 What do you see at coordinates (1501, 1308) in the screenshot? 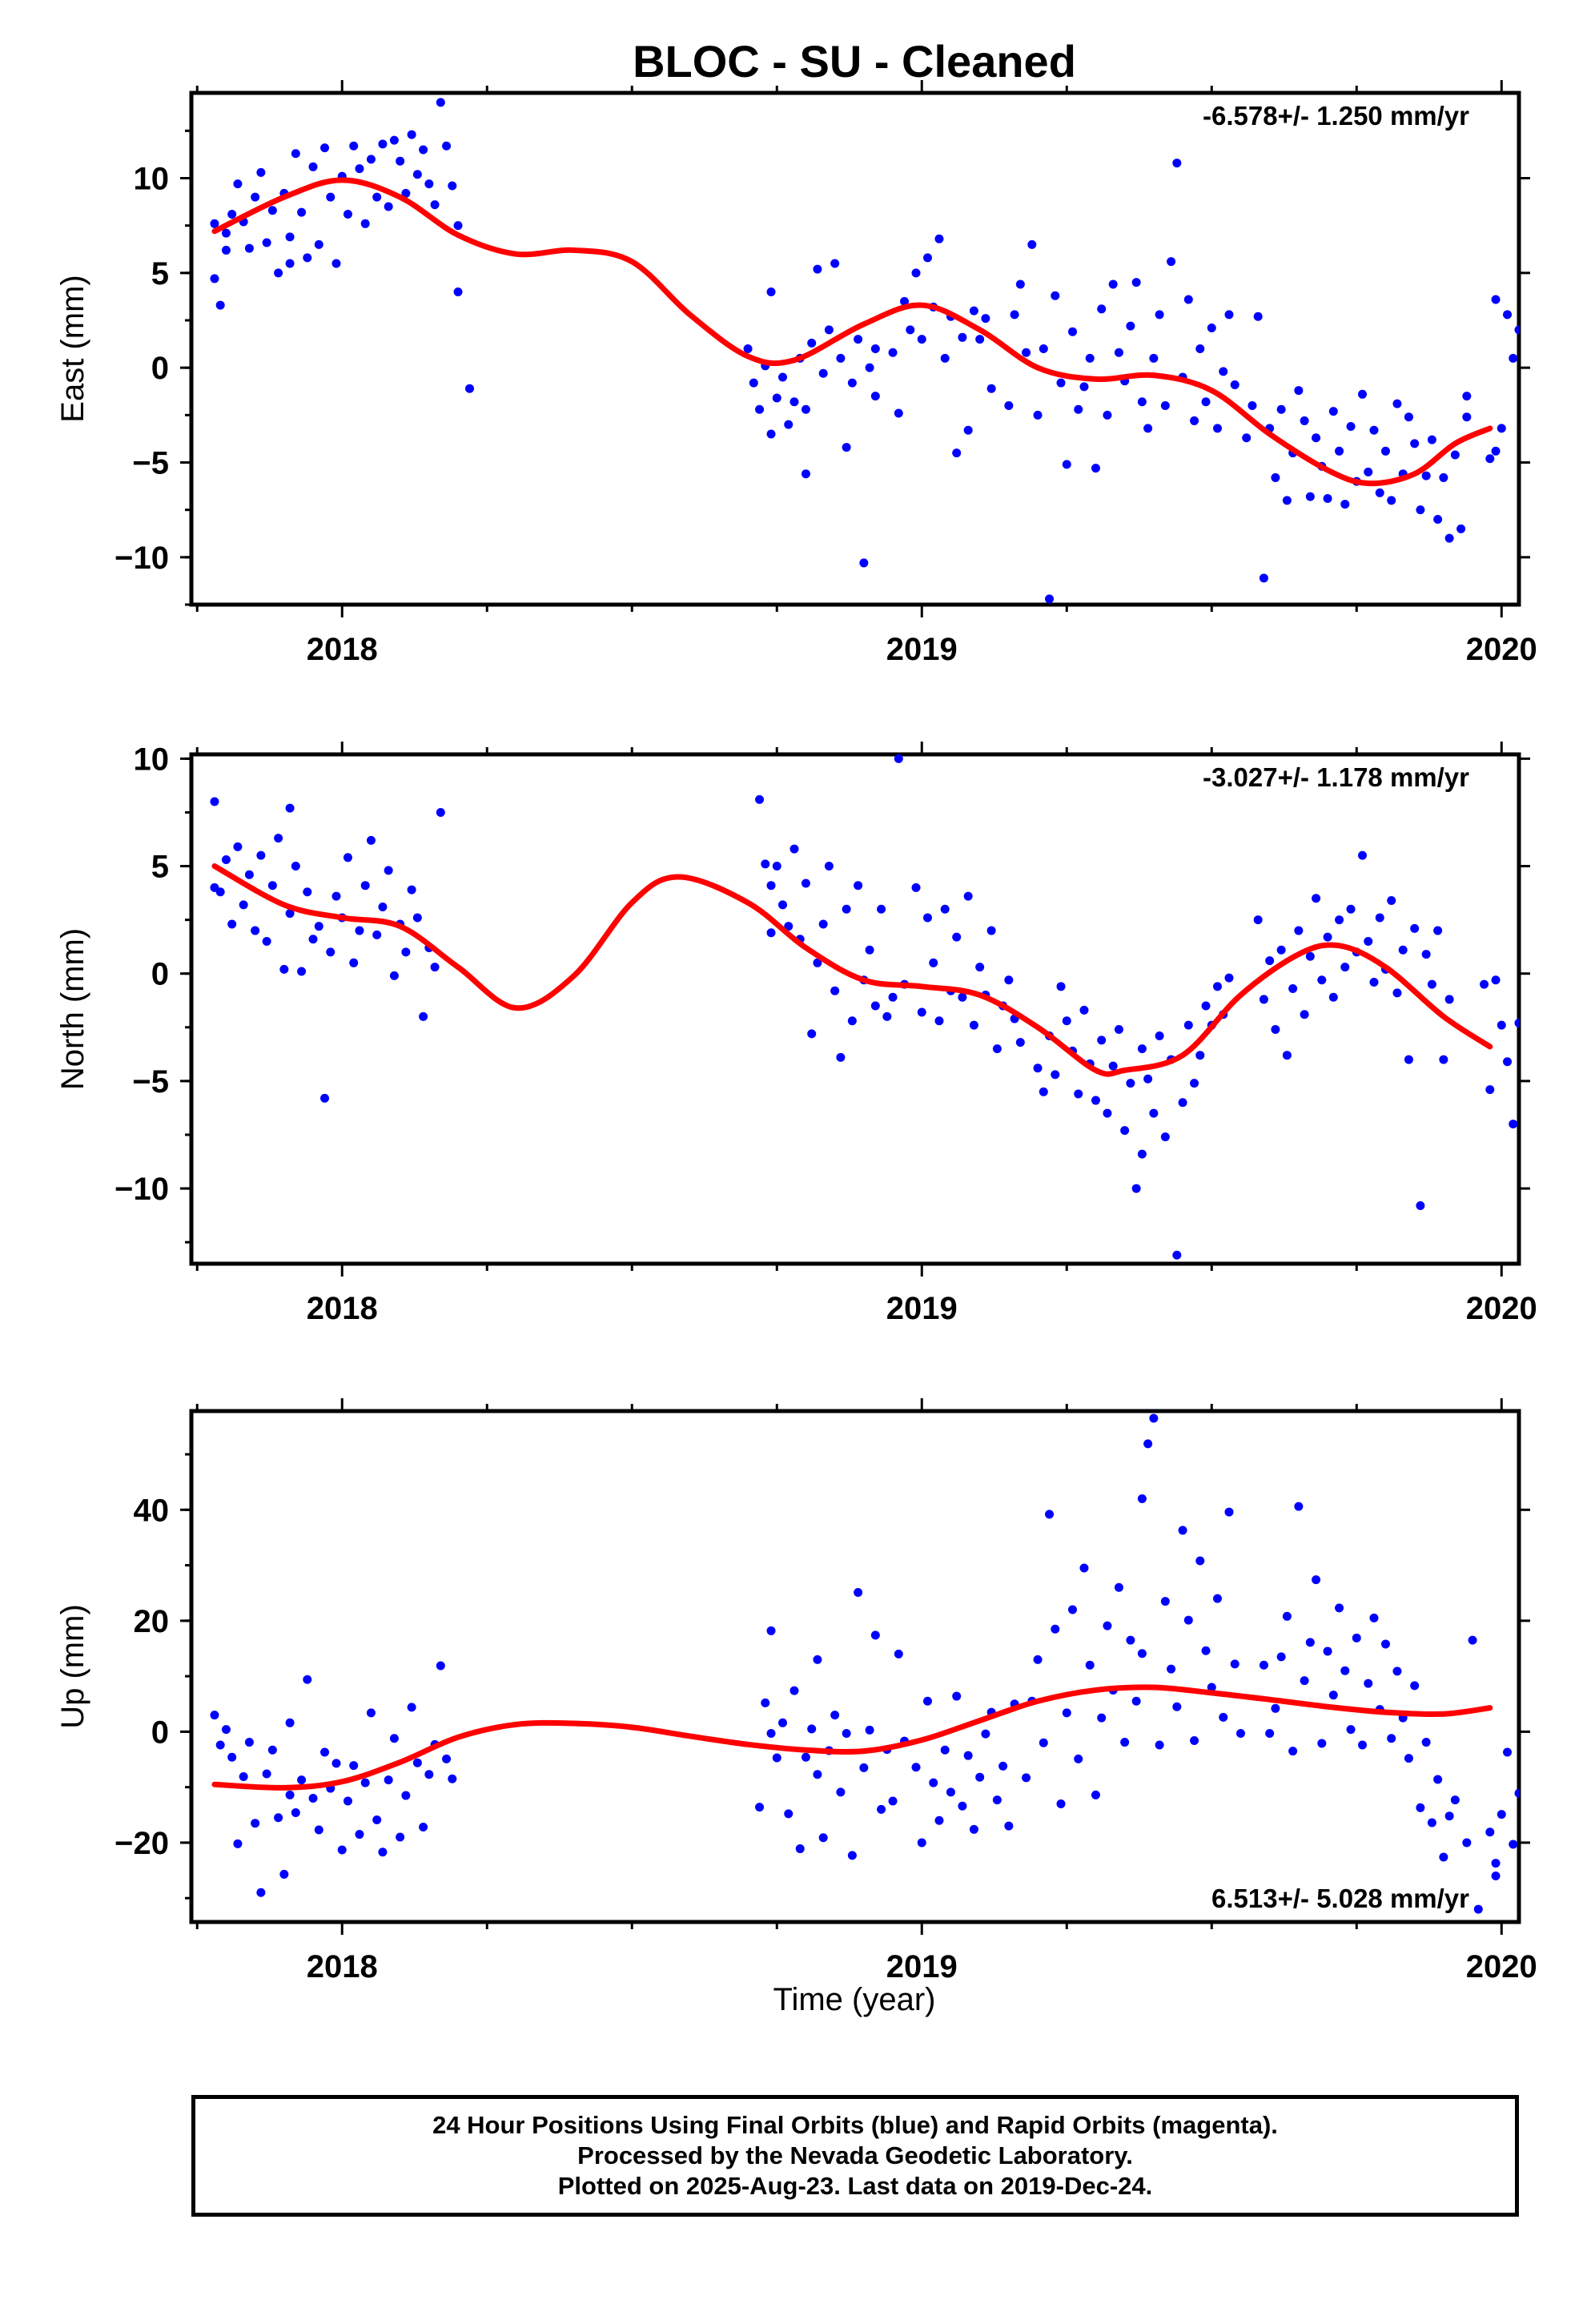
I see `north-x-tick-label: 2020` at bounding box center [1501, 1308].